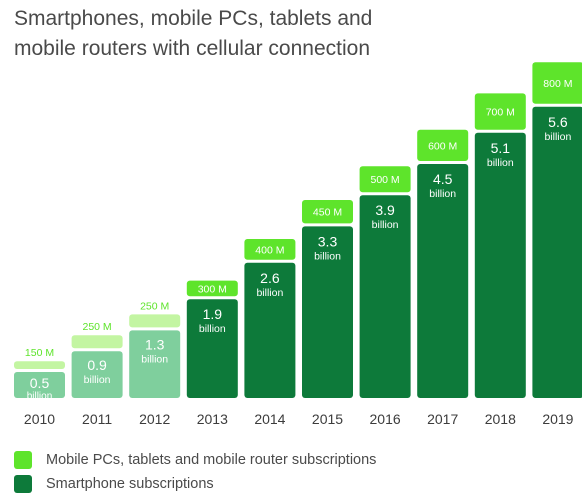  What do you see at coordinates (500, 265) in the screenshot?
I see `bar-smartphone-2018` at bounding box center [500, 265].